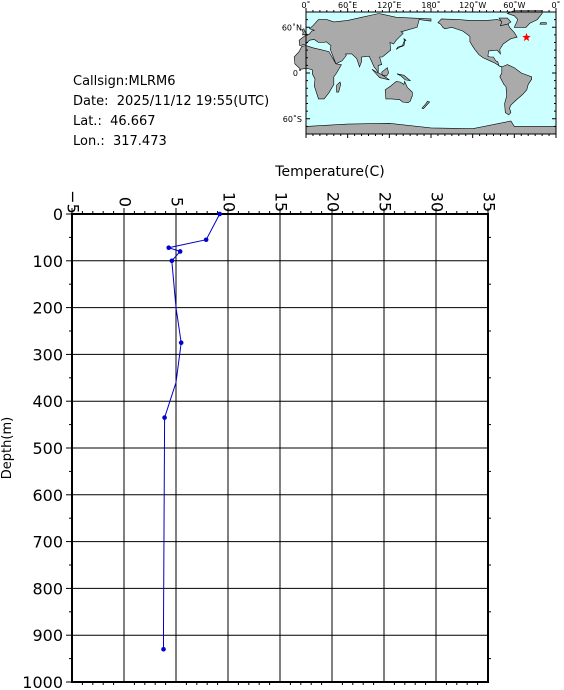 The image size is (564, 690). Describe the element at coordinates (505, 22) in the screenshot. I see `land-baffin` at that location.